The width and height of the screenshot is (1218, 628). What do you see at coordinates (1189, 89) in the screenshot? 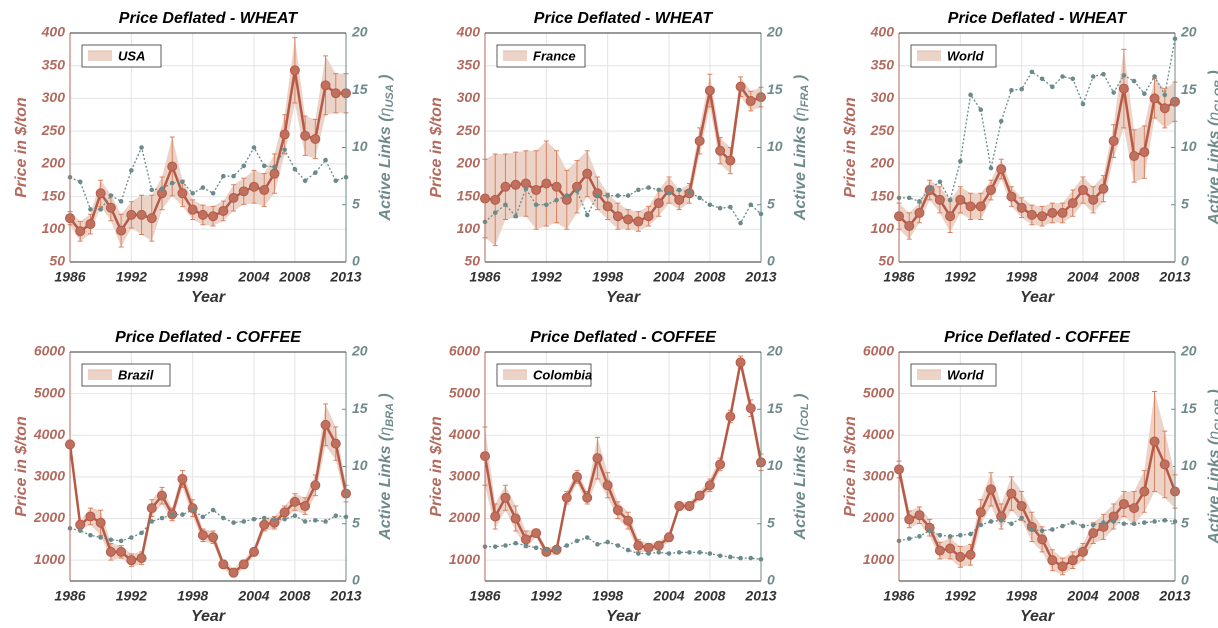
I see `y2-tick-label: 15` at bounding box center [1189, 89].